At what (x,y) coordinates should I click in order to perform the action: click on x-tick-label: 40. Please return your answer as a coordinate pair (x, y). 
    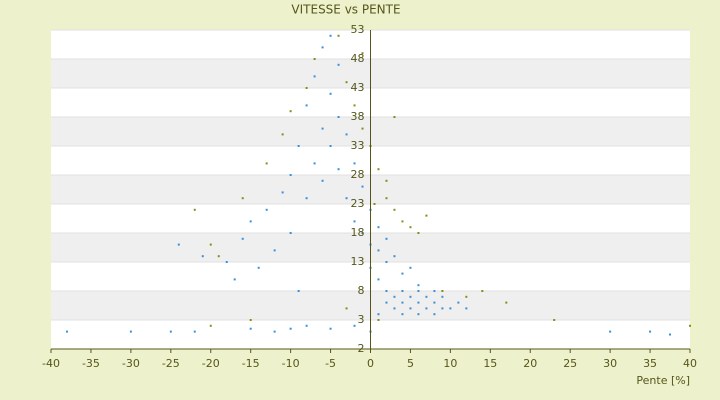
    Looking at the image, I should click on (690, 363).